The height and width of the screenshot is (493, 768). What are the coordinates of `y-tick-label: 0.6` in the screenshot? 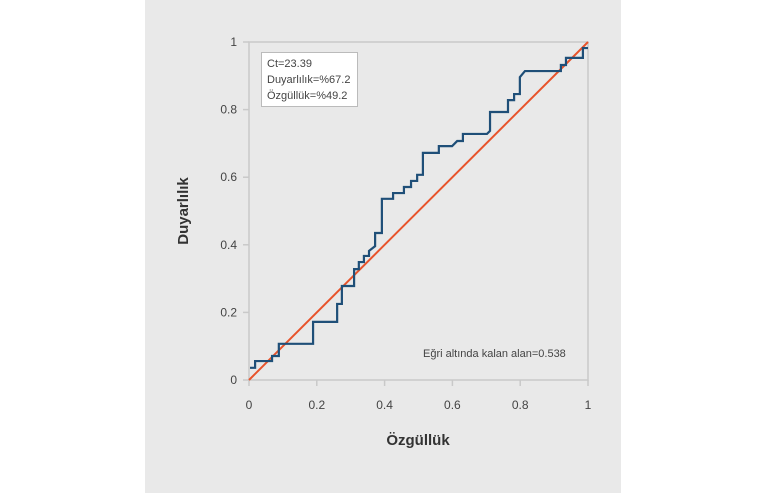 It's located at (228, 177).